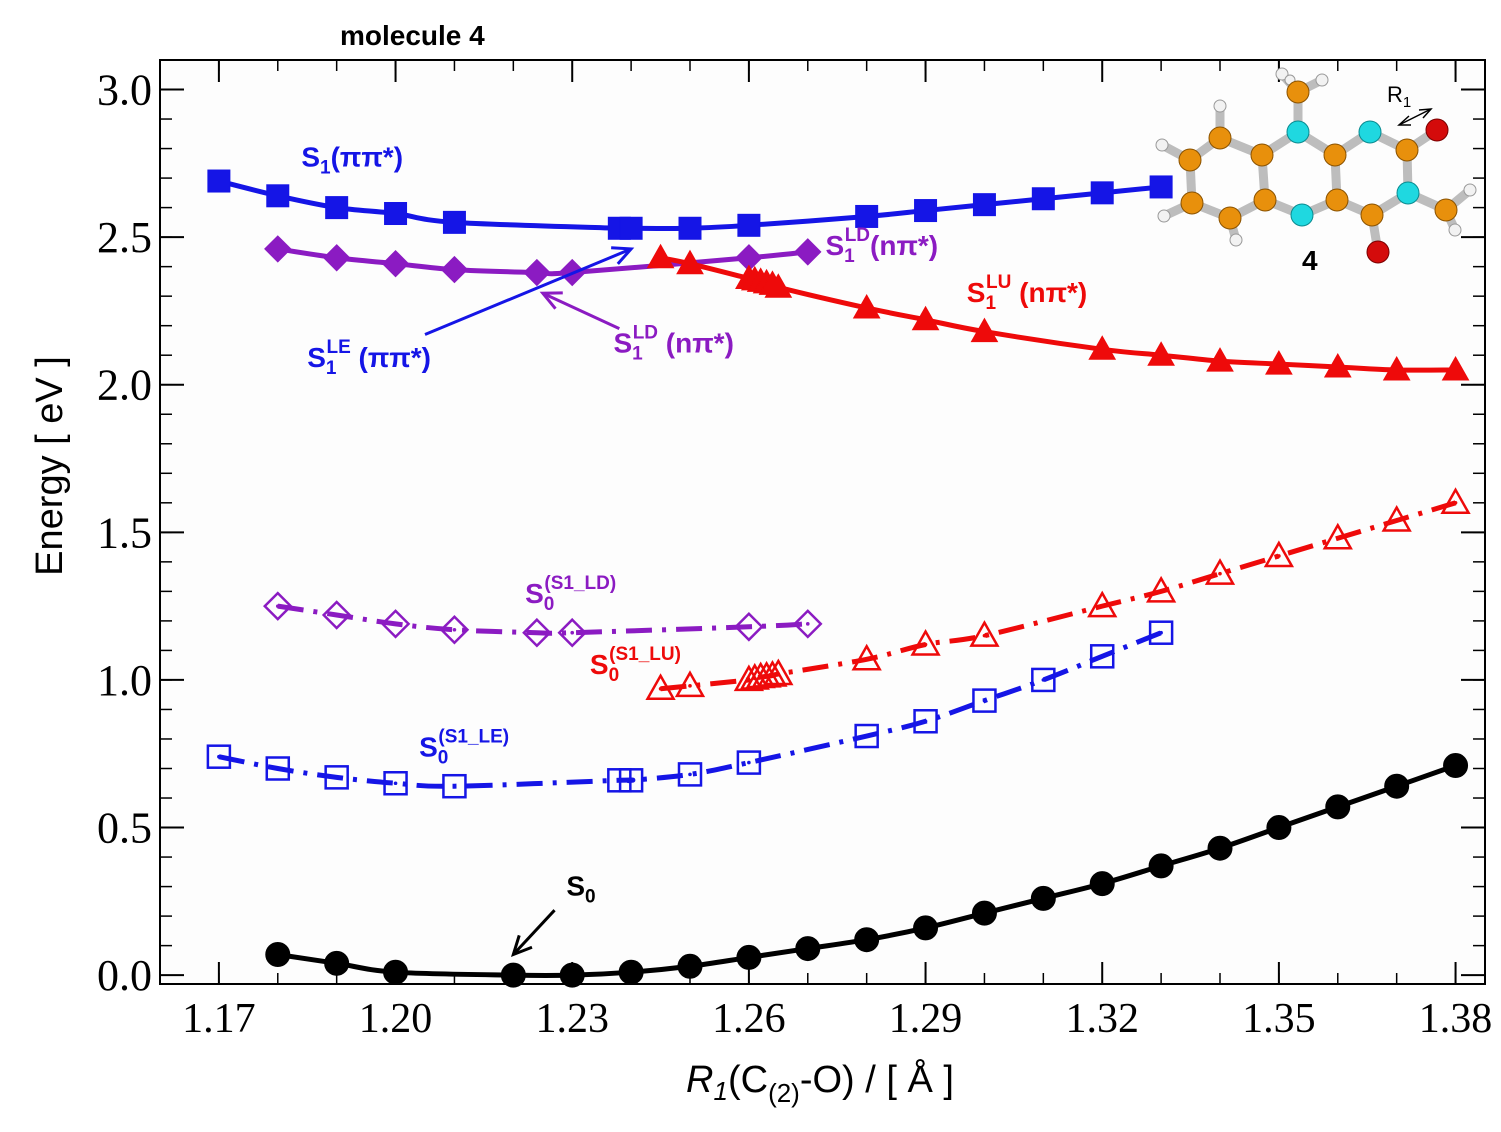  Describe the element at coordinates (124, 532) in the screenshot. I see `y-tick-label: 1.5` at that location.